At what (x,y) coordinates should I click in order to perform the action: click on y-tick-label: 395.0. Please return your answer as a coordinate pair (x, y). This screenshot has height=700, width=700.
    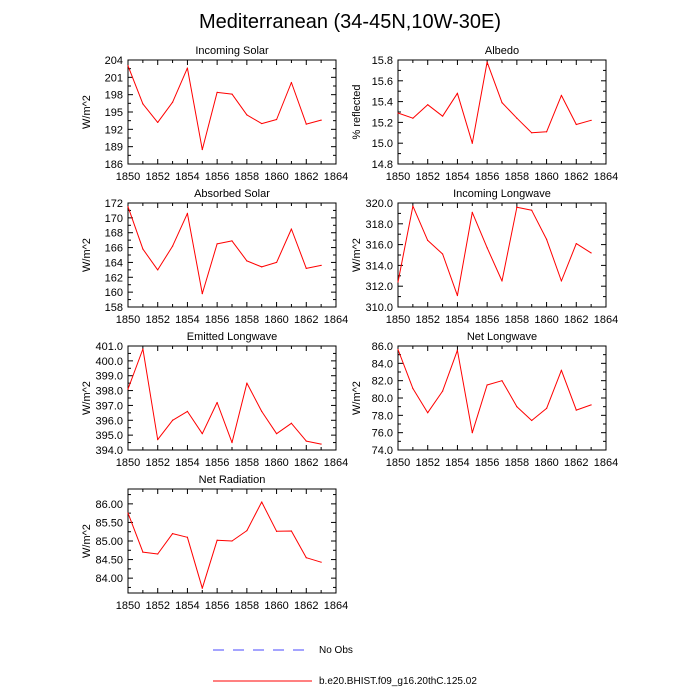
    Looking at the image, I should click on (109, 436).